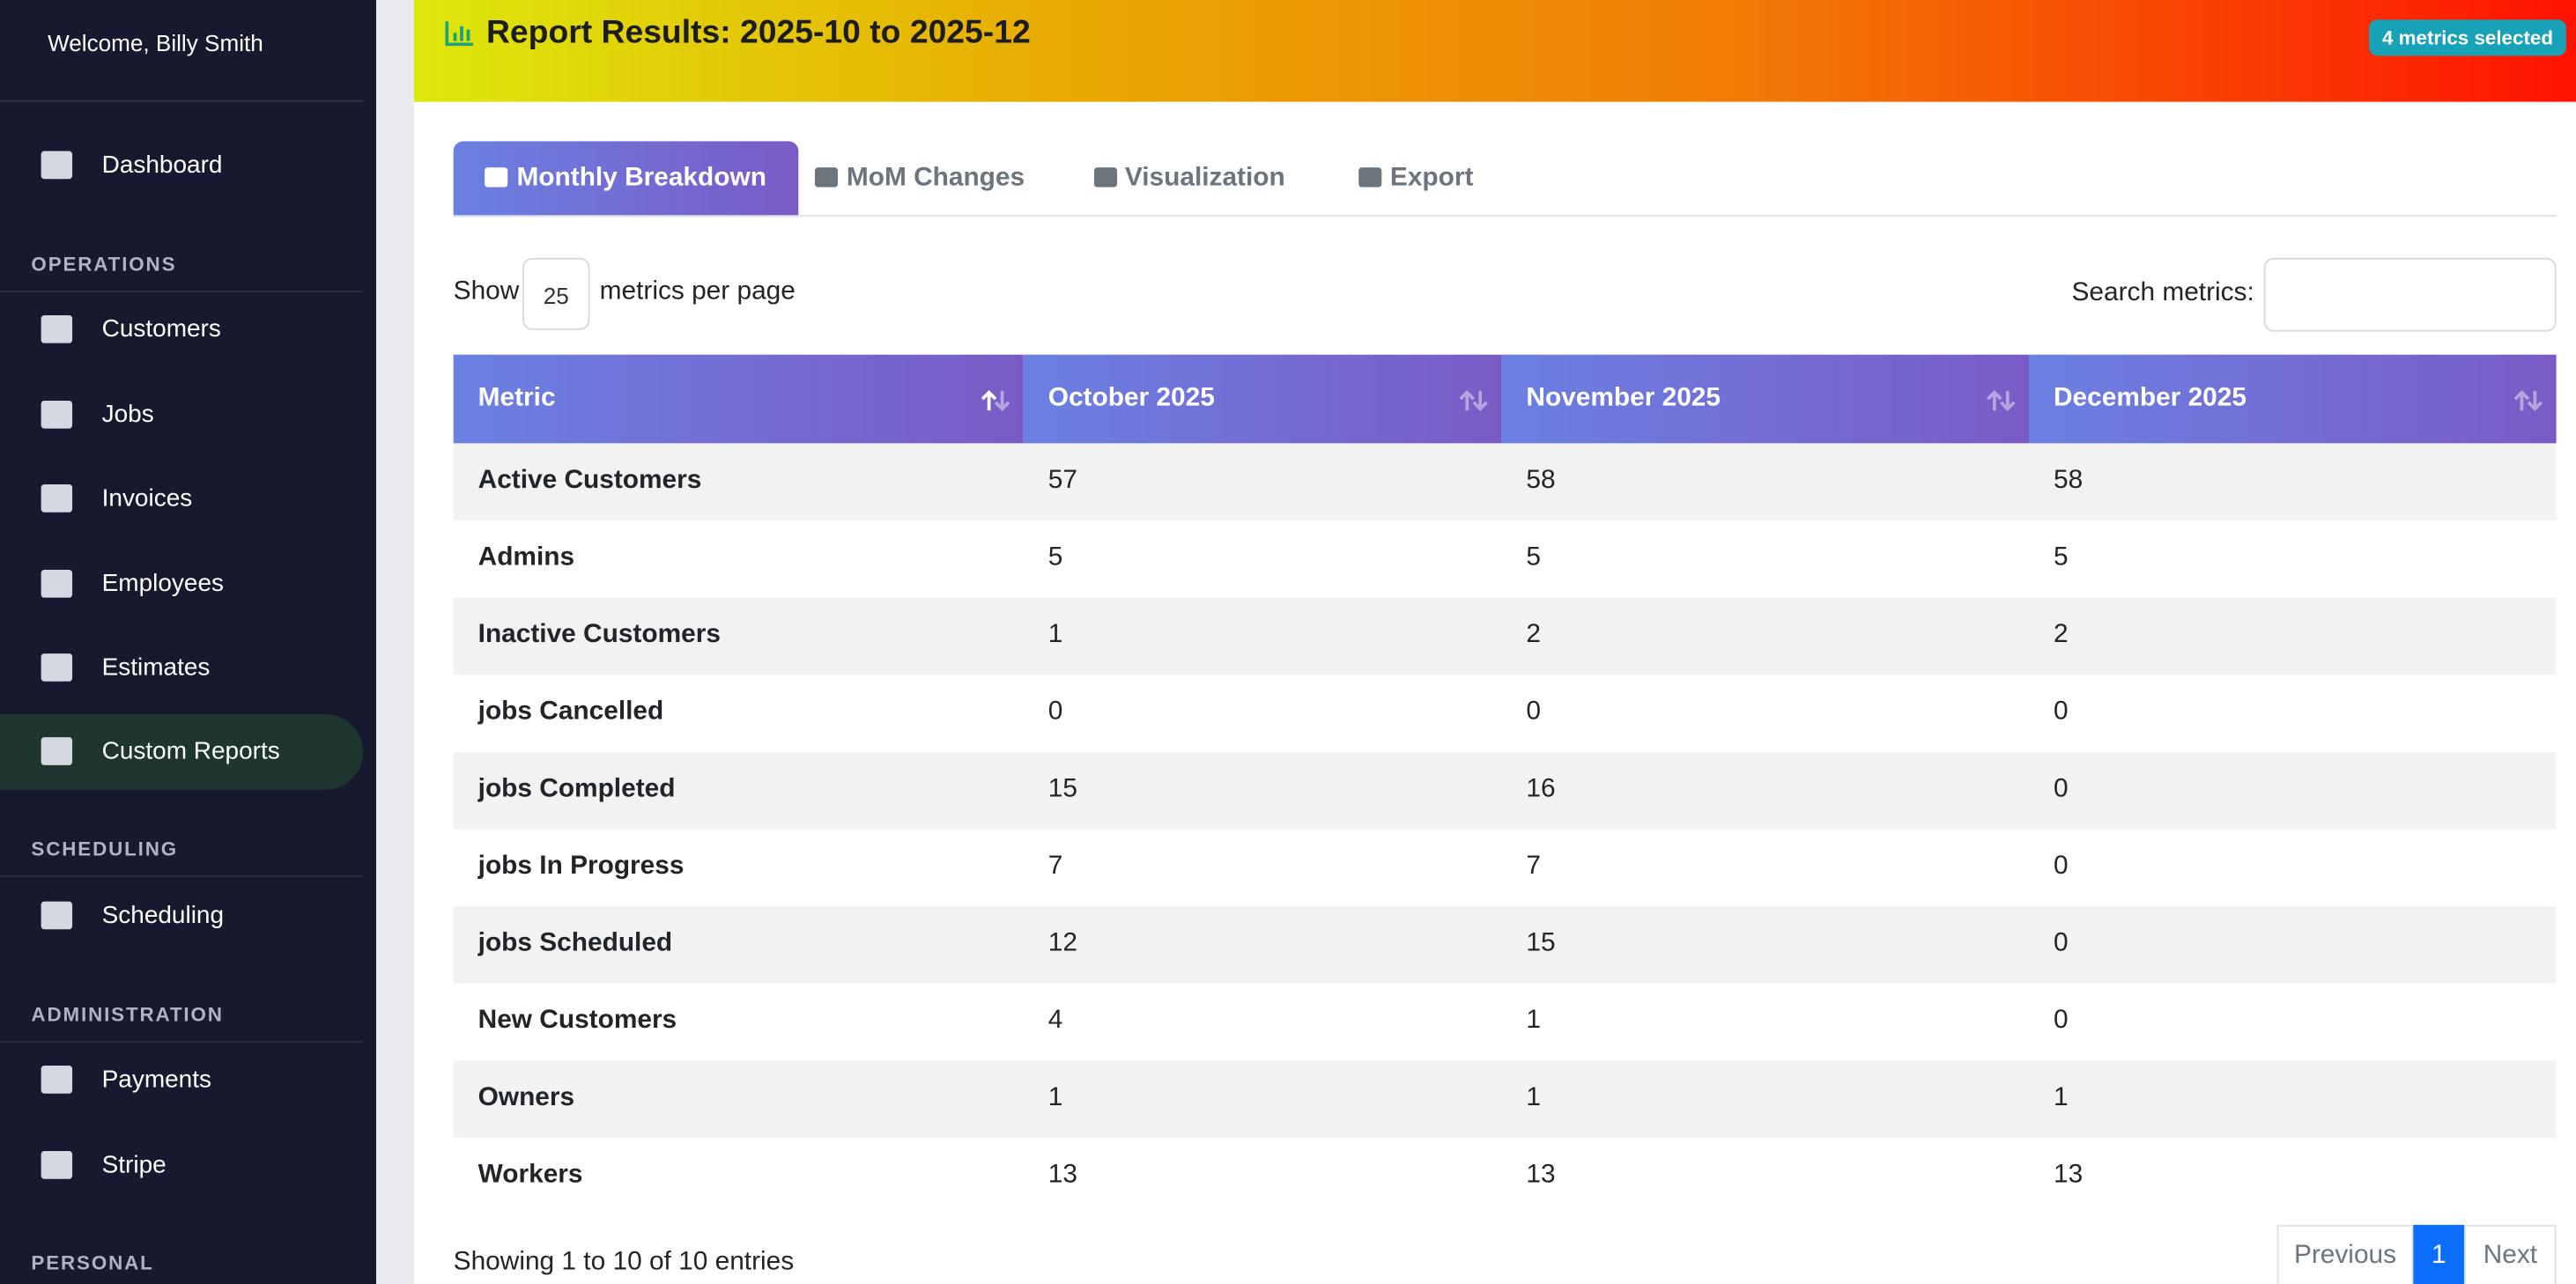 This screenshot has width=2576, height=1284. I want to click on table-row: Workers 13 13 13, so click(1505, 1176).